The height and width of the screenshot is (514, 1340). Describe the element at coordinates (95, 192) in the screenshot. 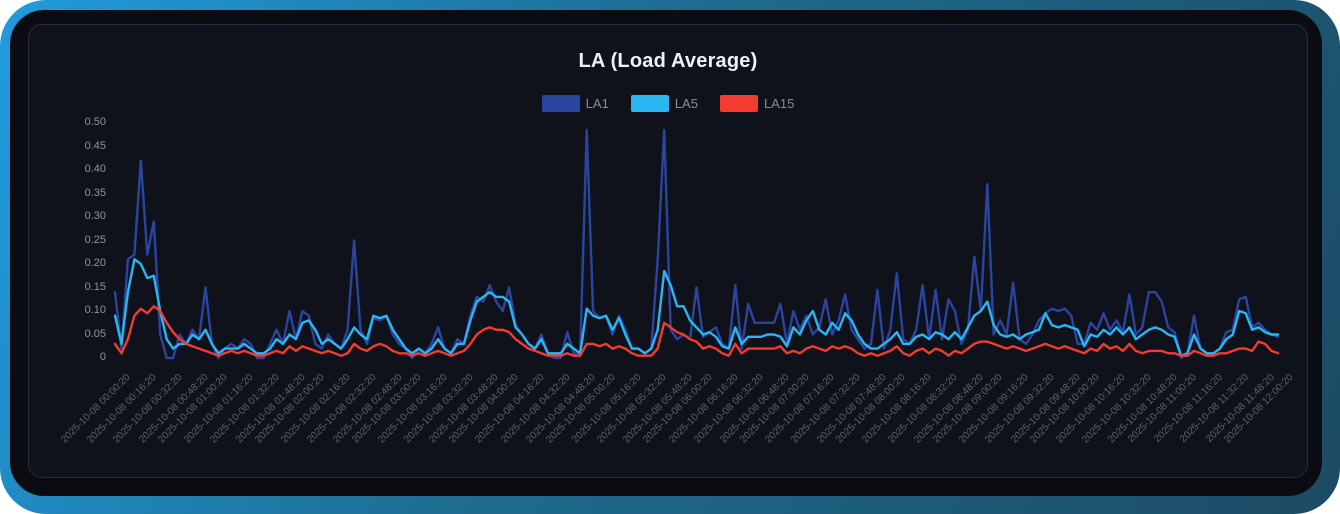

I see `y-tick-label: 0.35` at that location.